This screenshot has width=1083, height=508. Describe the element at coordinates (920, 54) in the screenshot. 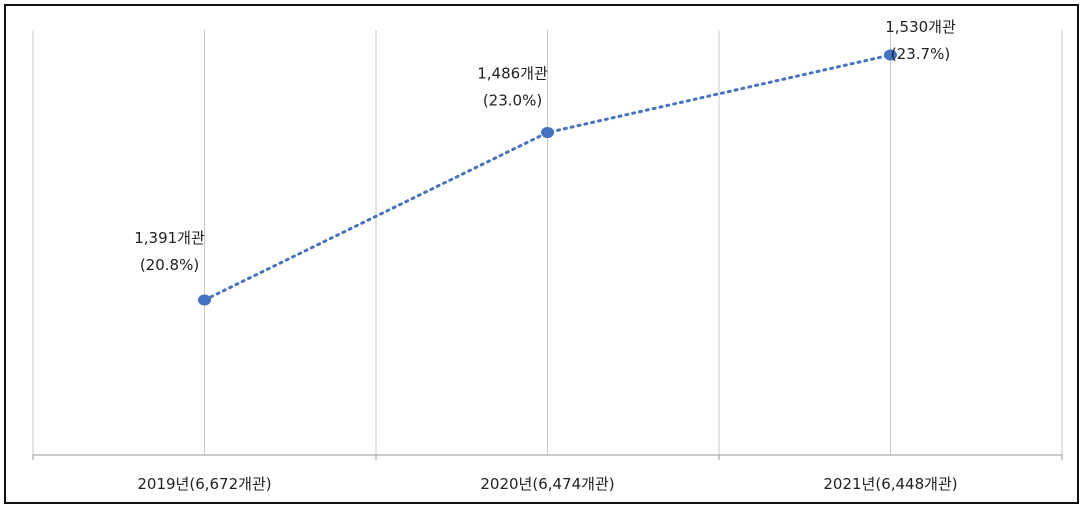

I see `data-label-percent: (23.7%)` at that location.